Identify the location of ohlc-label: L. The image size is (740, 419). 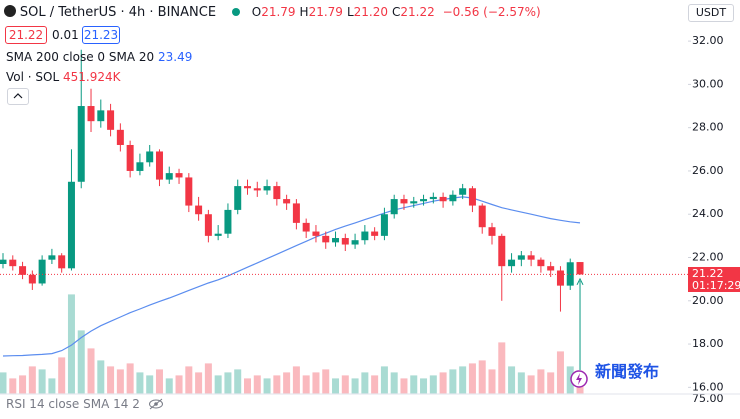
(350, 12).